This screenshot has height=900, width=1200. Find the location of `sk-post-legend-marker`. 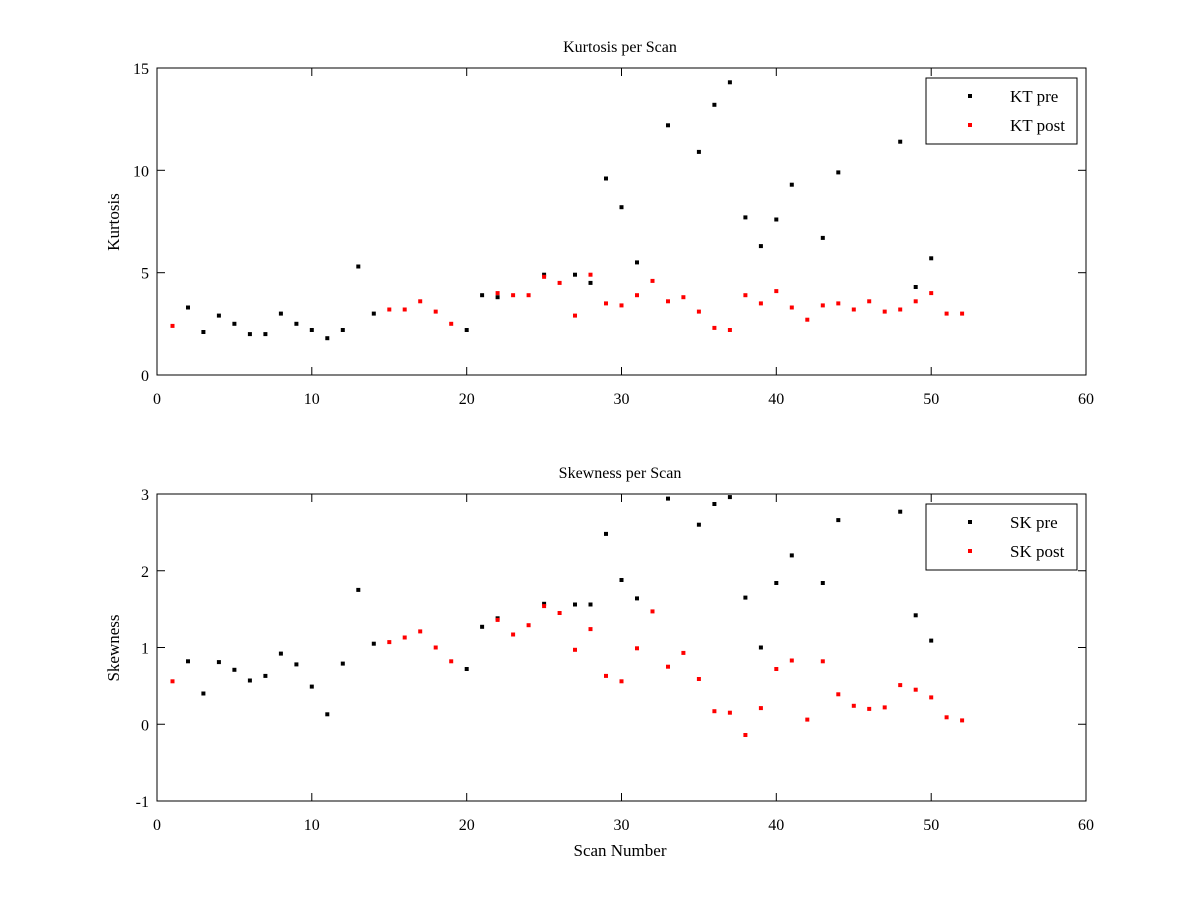

sk-post-legend-marker is located at coordinates (970, 551).